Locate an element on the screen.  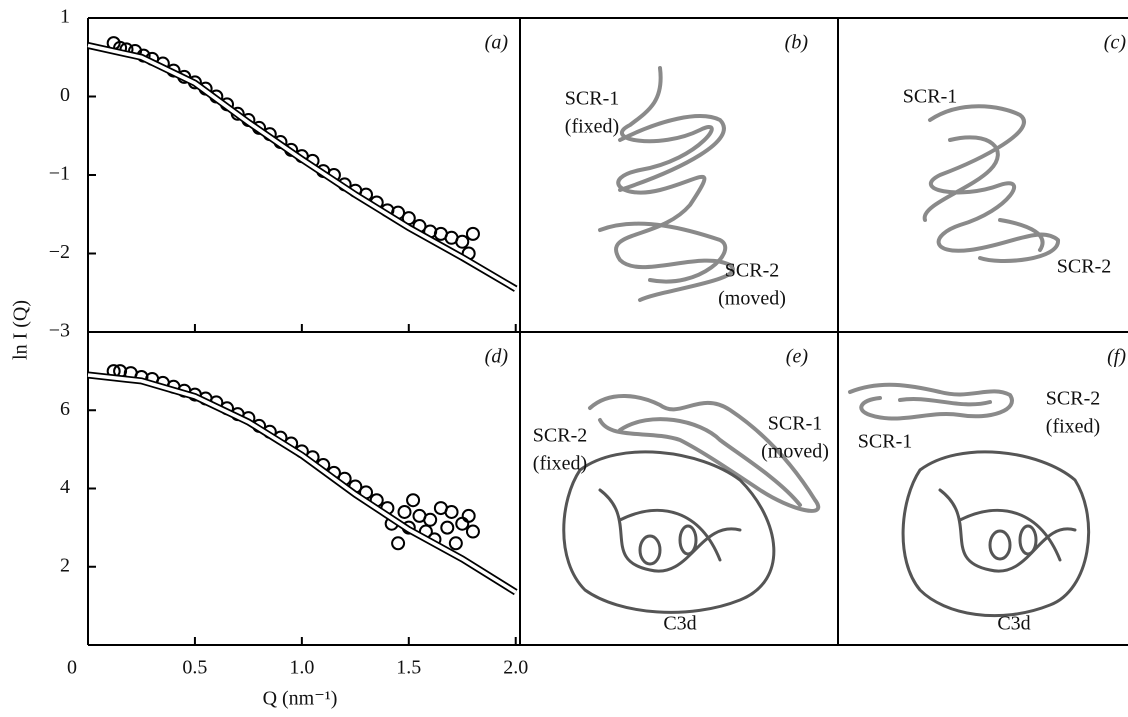
x-tick-label: 0 is located at coordinates (72, 668).